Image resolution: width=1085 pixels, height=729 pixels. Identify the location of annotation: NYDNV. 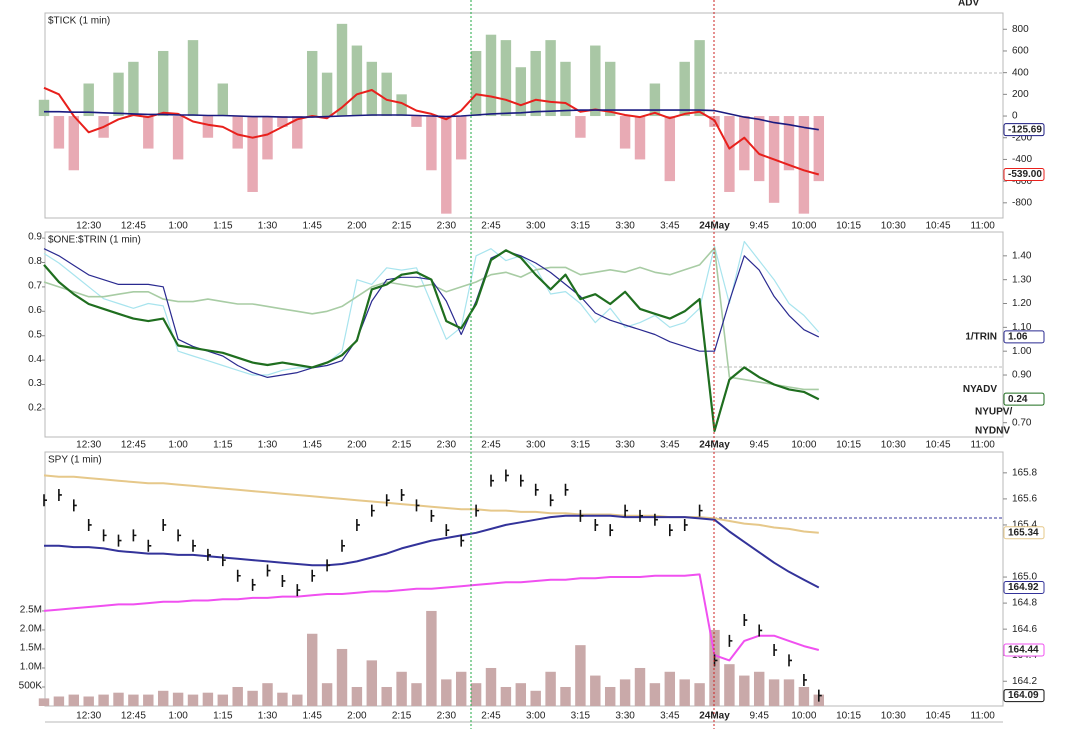
(992, 431).